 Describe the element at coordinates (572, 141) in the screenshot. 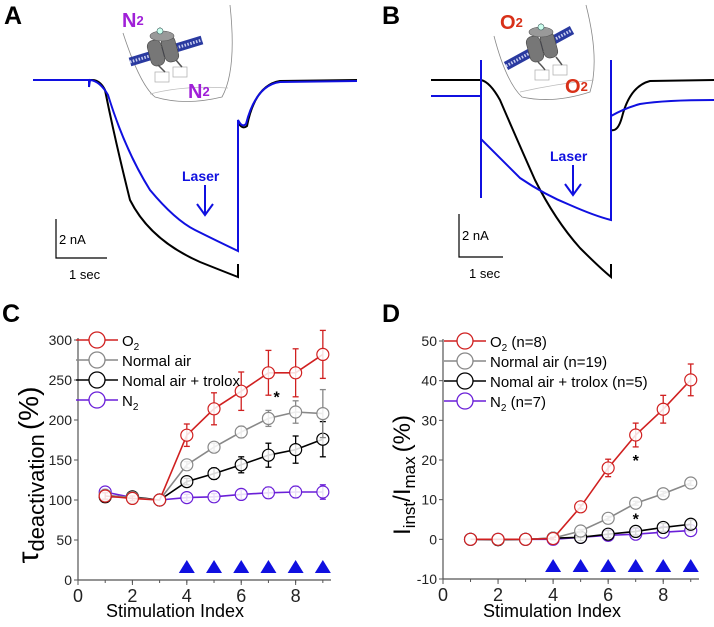

I see `trace-b-laser` at that location.